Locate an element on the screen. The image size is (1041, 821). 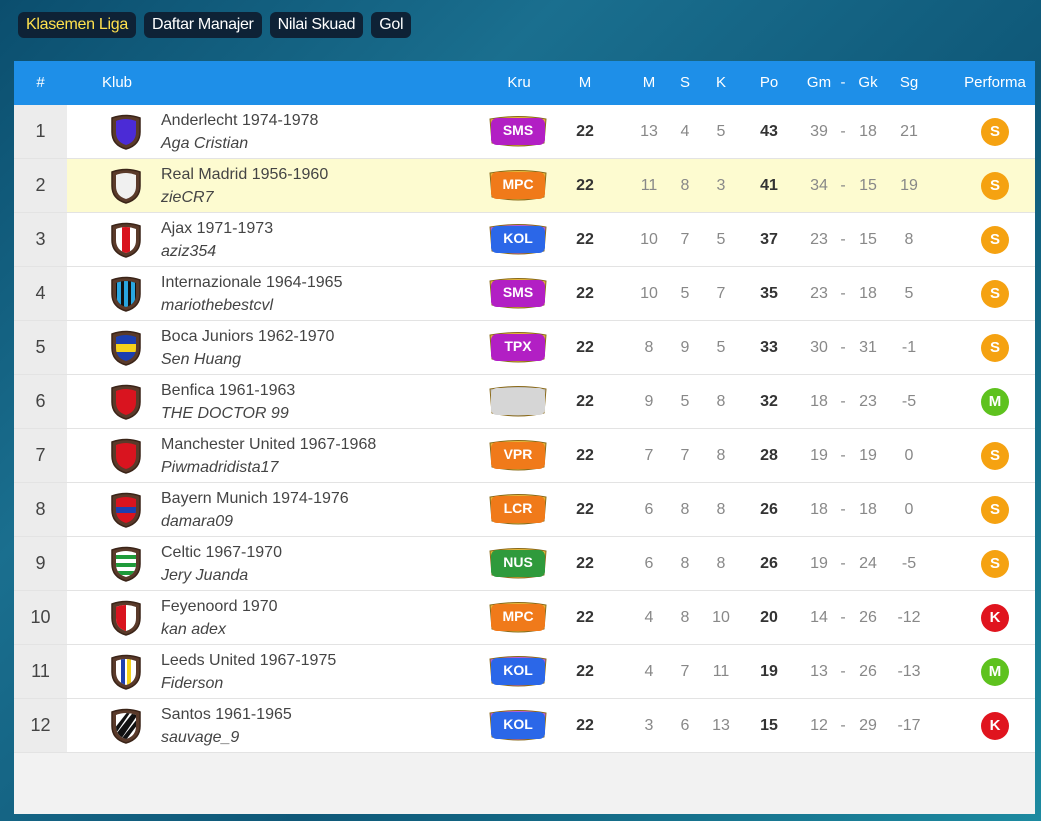
manager-name: Sen Huang is located at coordinates (201, 359).